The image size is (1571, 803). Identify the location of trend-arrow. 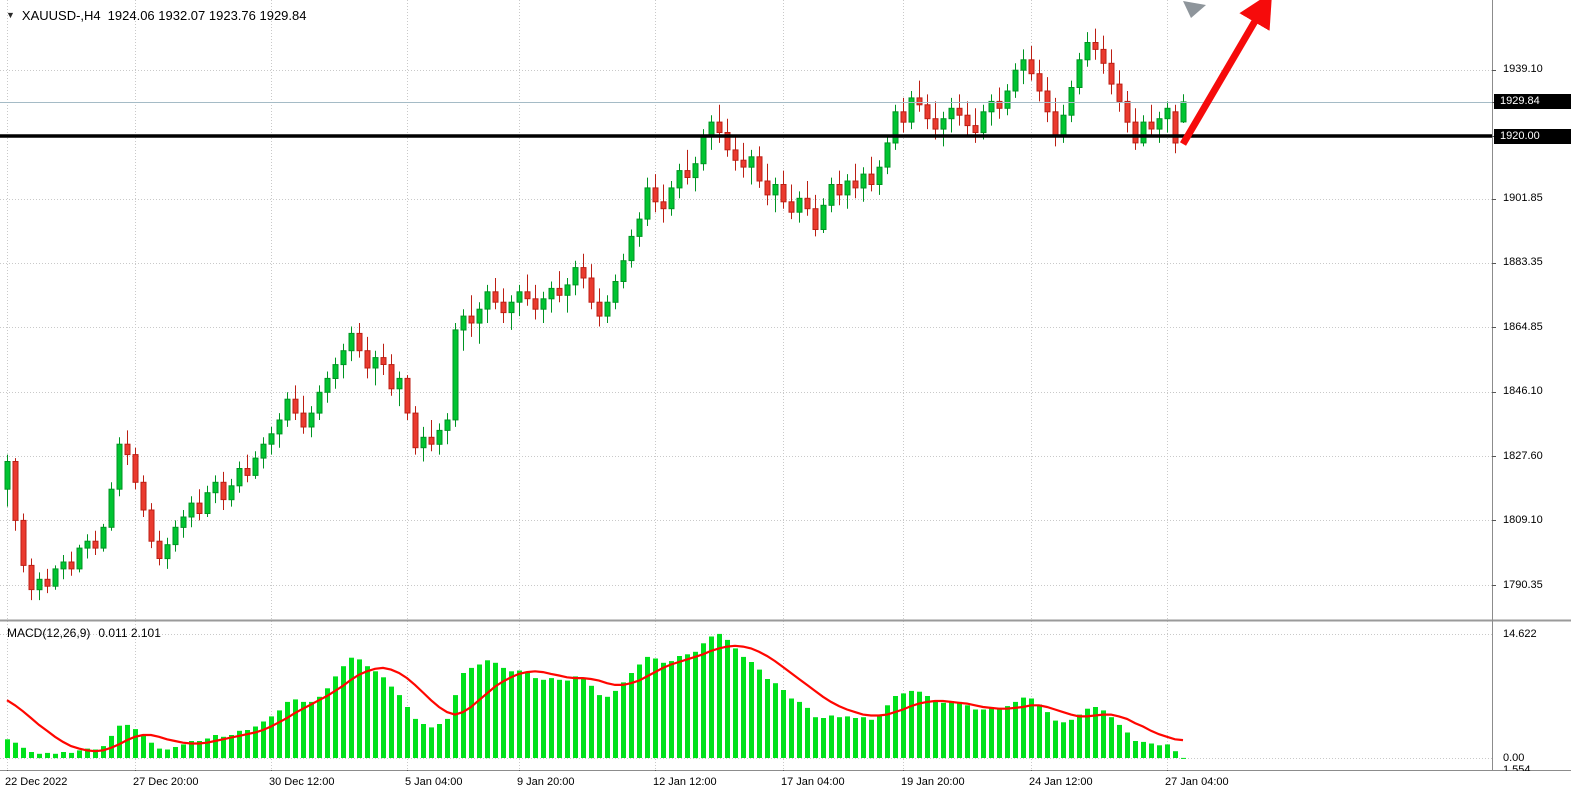
(1226, 73).